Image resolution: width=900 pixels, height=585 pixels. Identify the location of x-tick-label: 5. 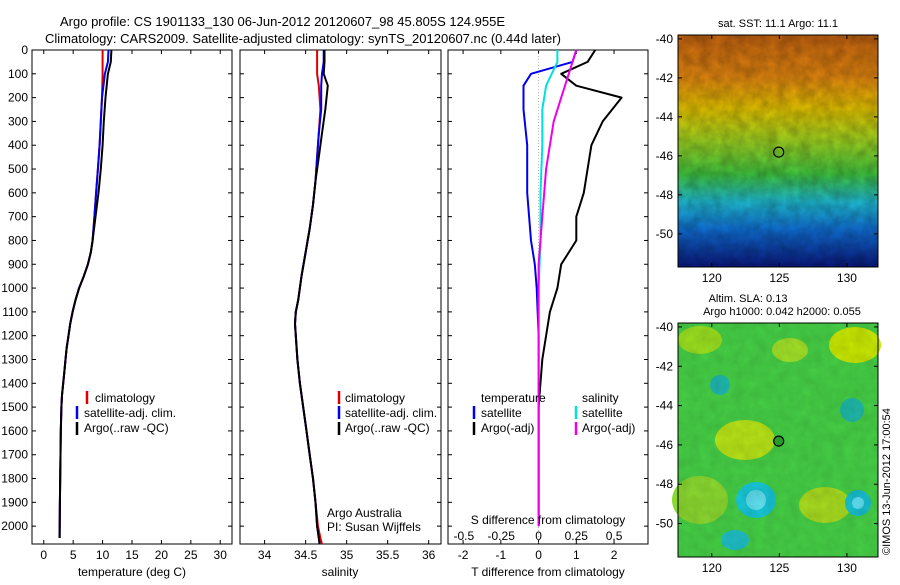
(73, 555).